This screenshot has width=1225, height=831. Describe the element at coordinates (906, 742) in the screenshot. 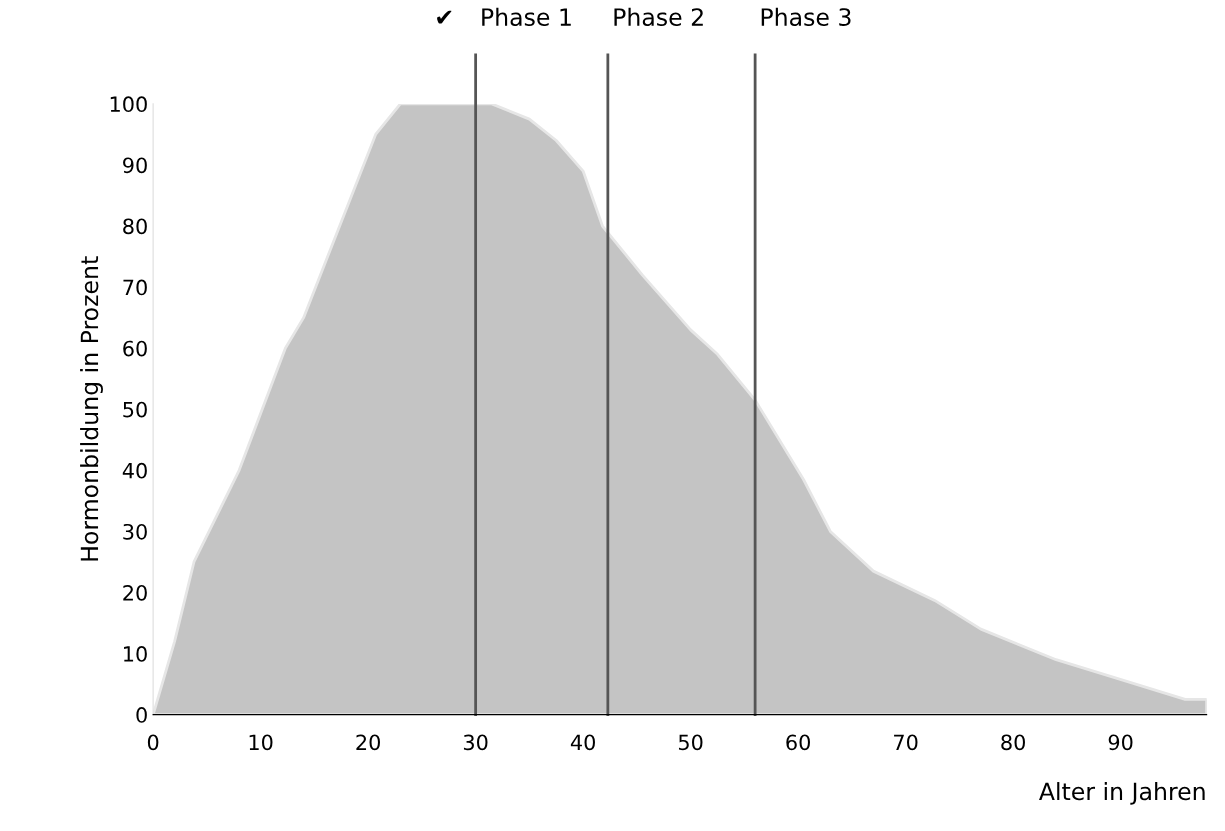

I see `x-tick-label: 70` at that location.